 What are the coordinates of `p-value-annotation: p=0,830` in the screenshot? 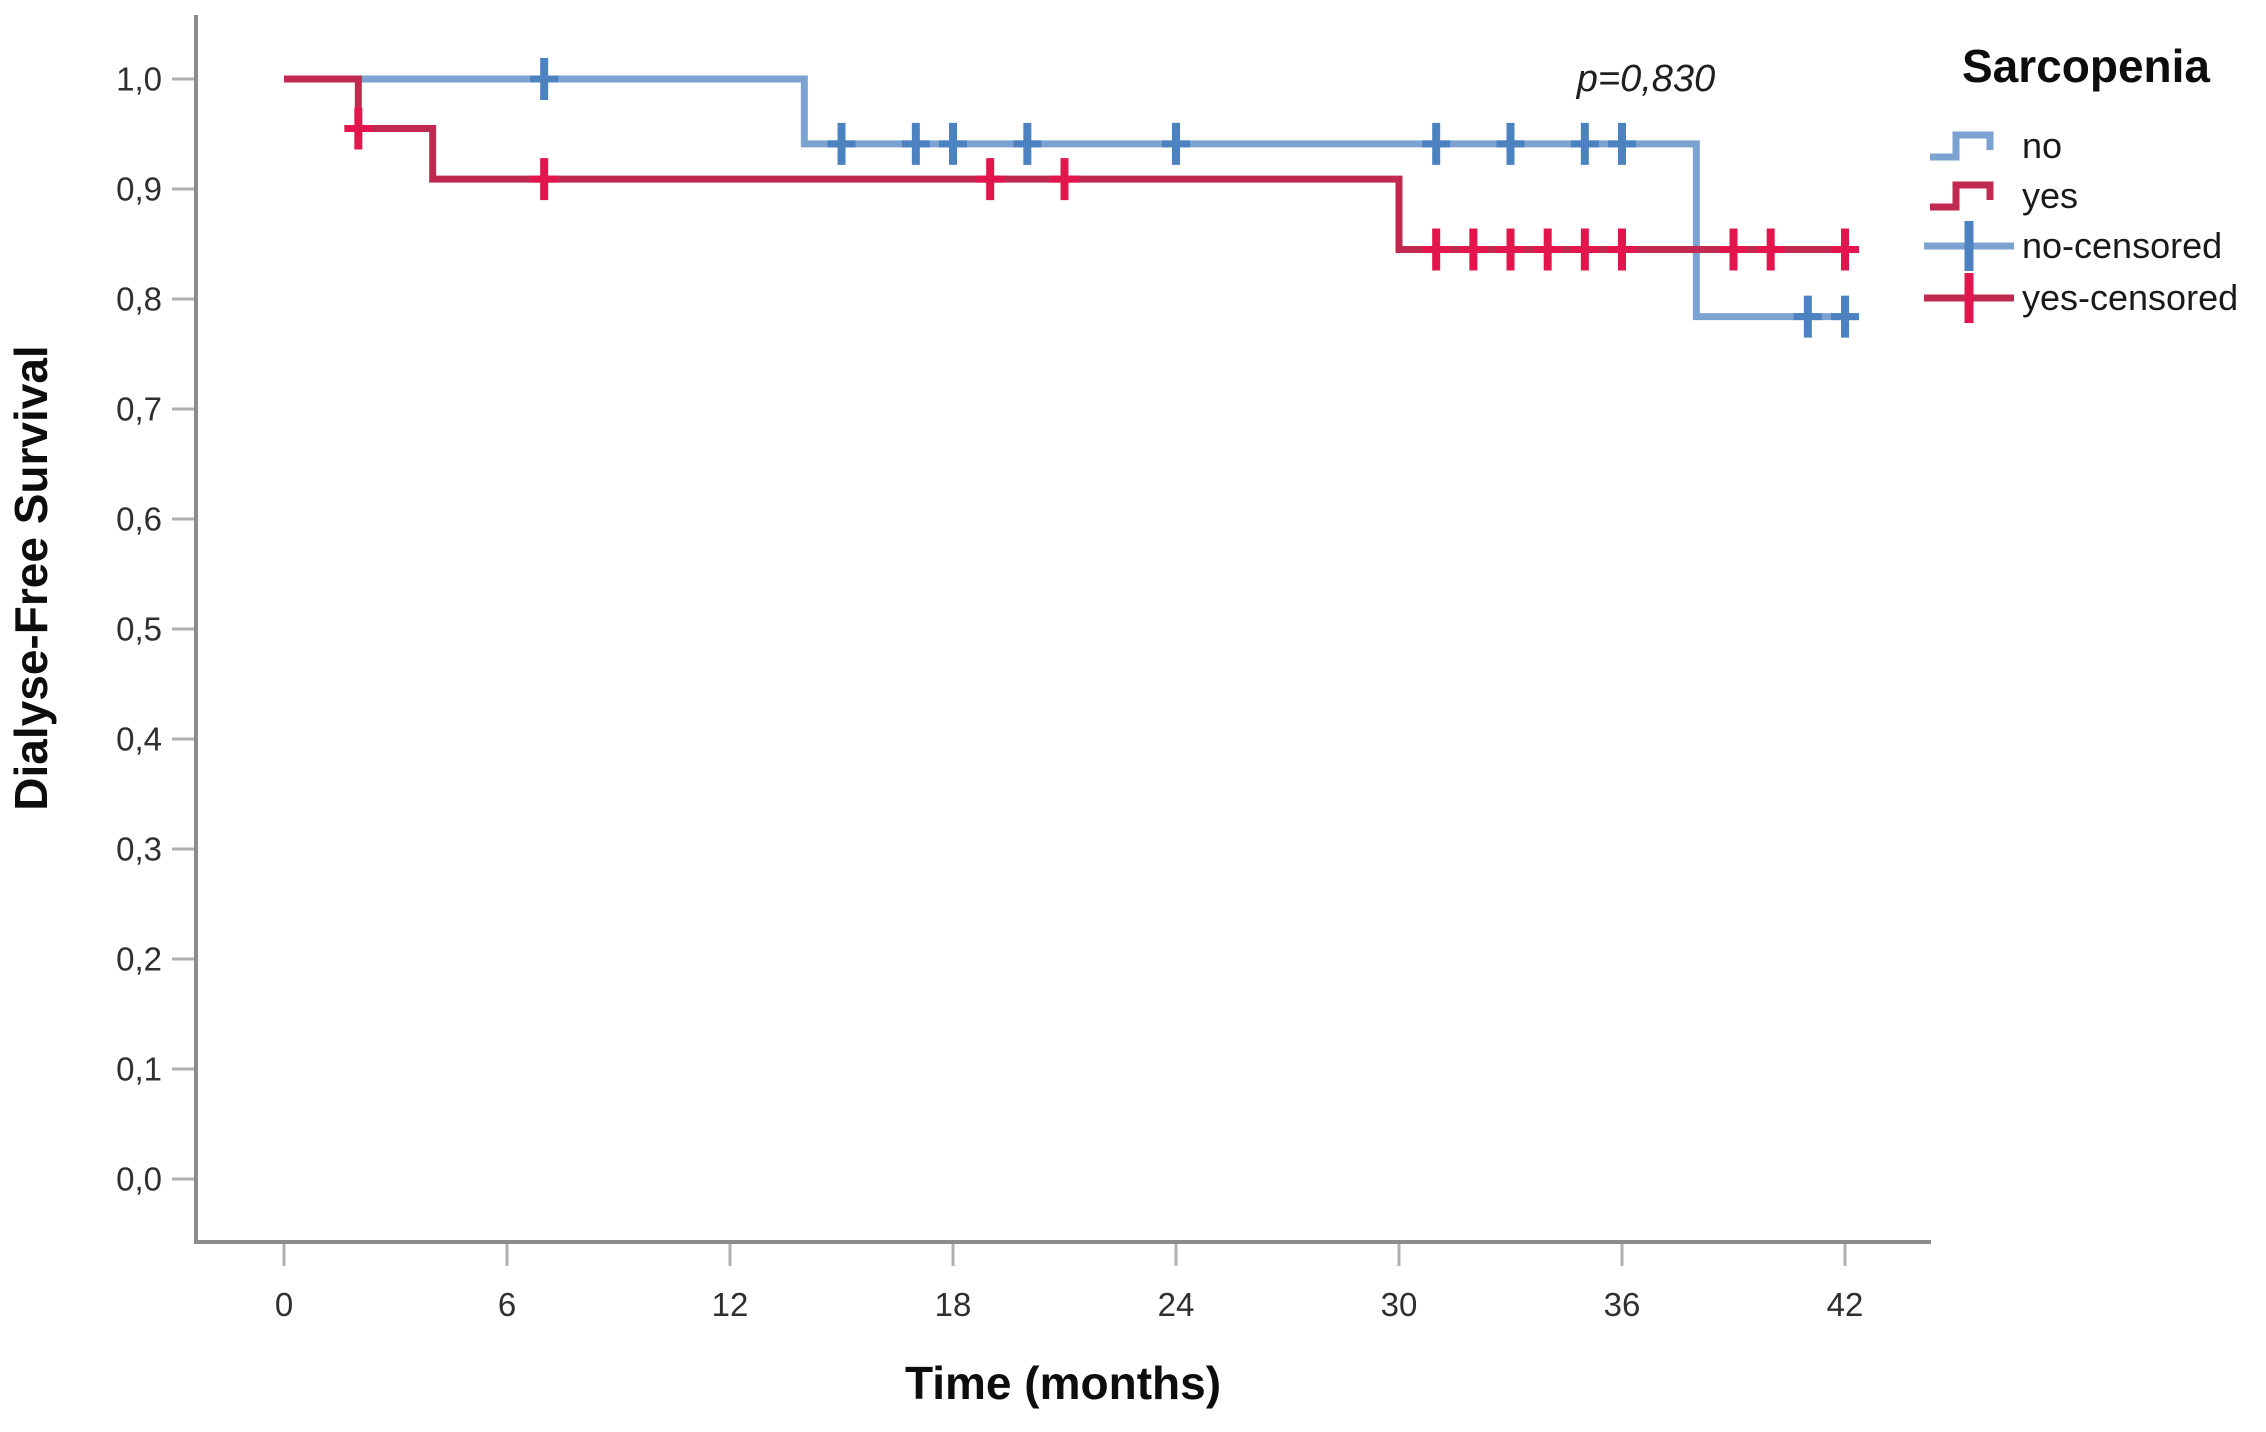 It's located at (1645, 79).